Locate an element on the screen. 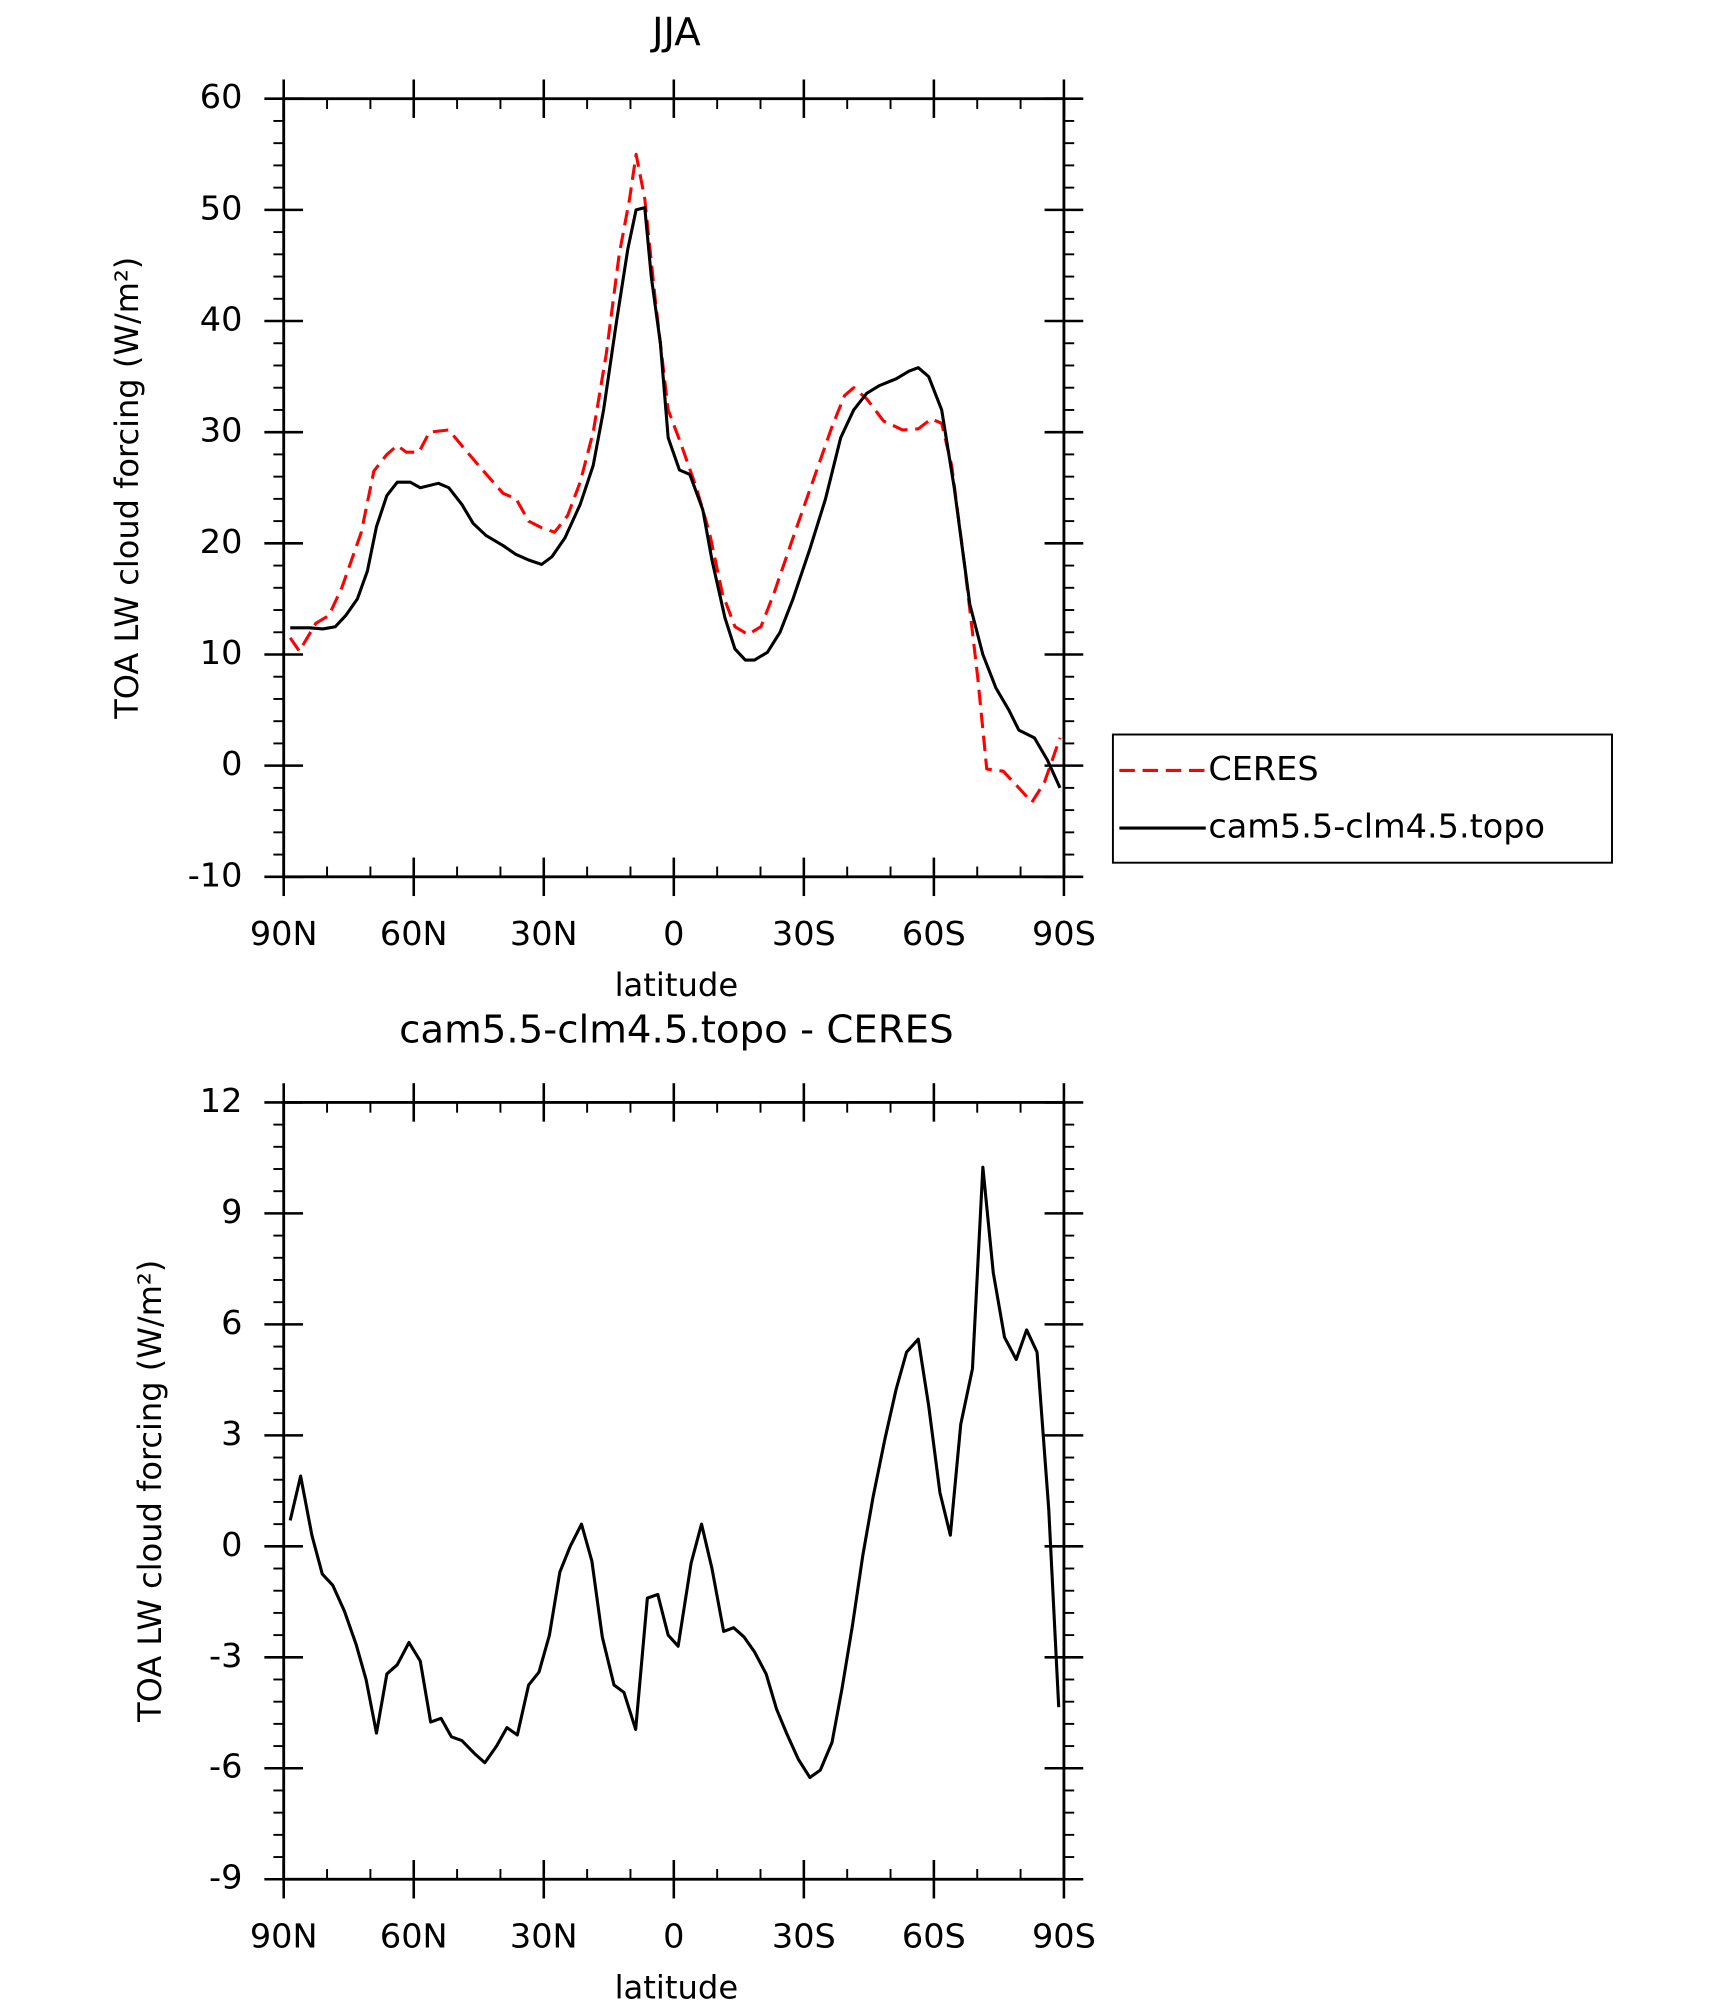 This screenshot has width=1710, height=2010. y-tick-label: 9 is located at coordinates (231, 1211).